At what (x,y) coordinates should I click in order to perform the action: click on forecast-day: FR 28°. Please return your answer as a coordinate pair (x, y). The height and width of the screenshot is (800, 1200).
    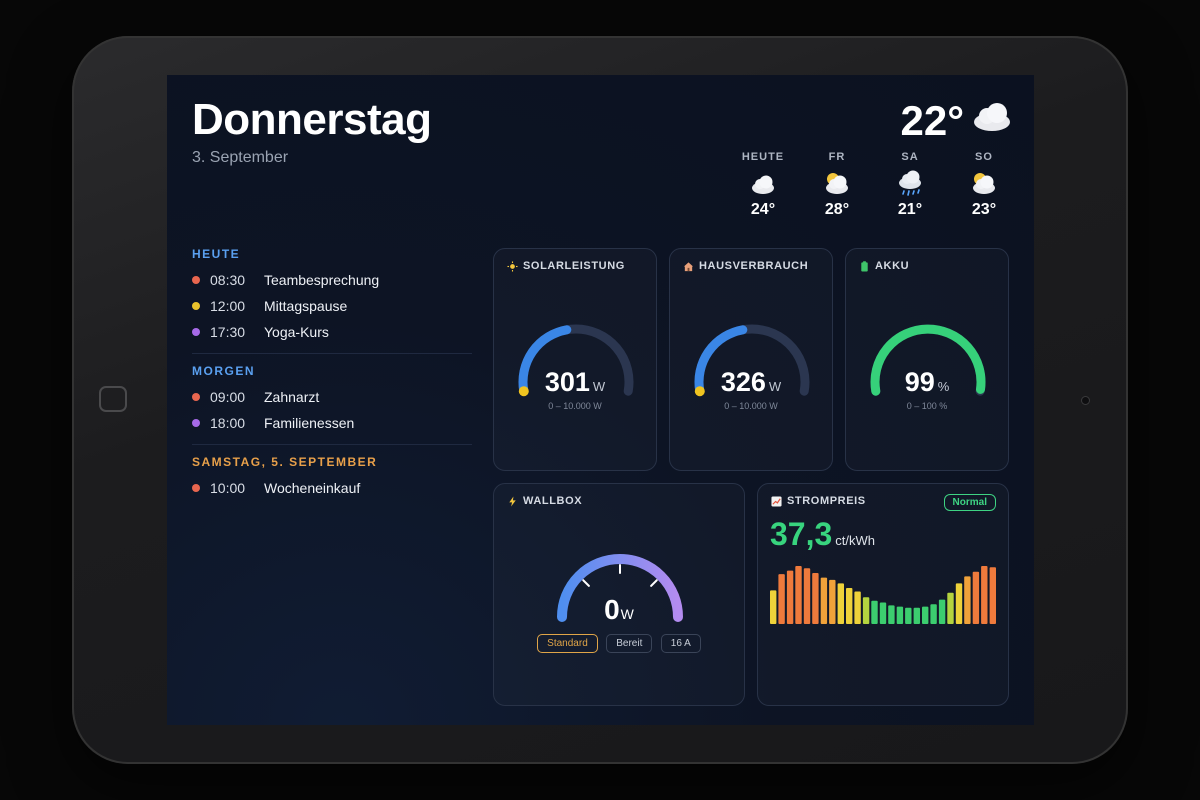
    Looking at the image, I should click on (837, 185).